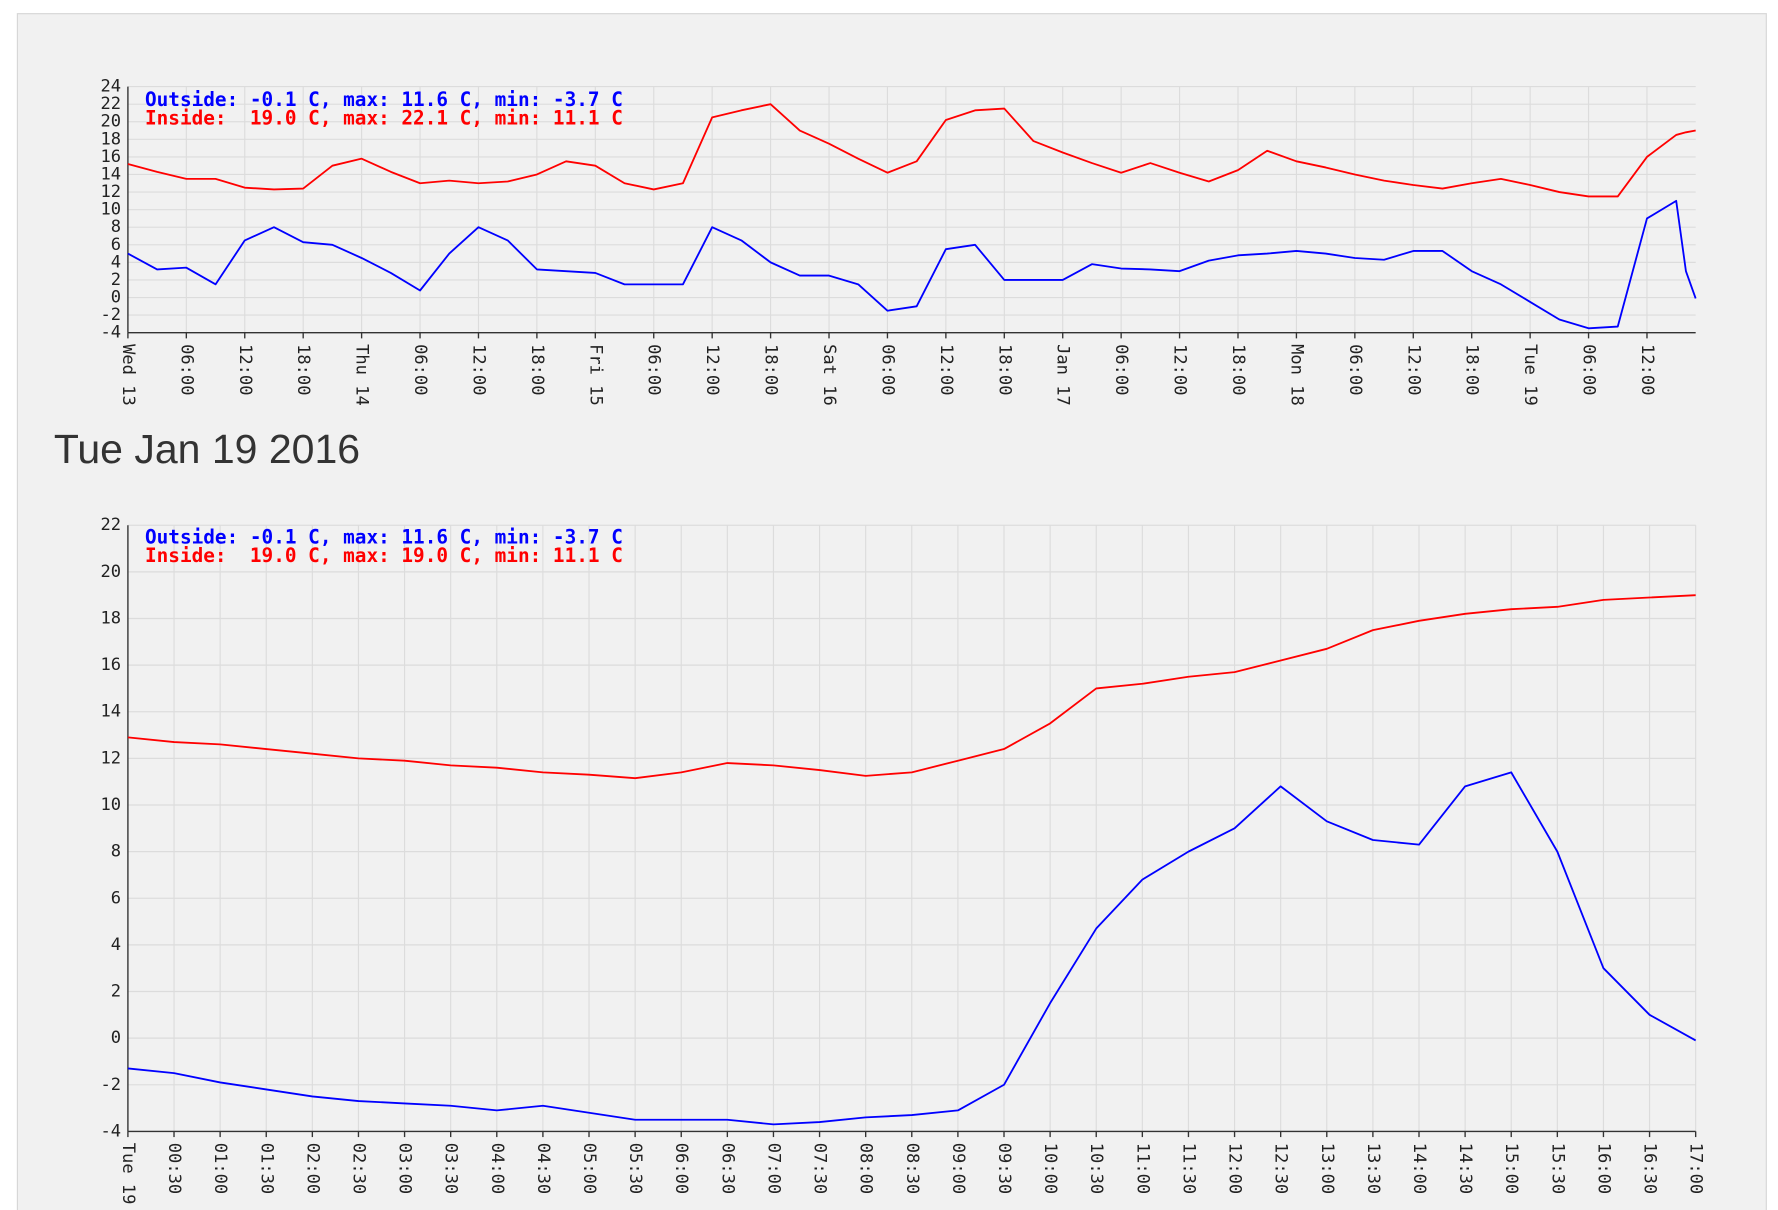  I want to click on x-tick-label: 09:00, so click(958, 1168).